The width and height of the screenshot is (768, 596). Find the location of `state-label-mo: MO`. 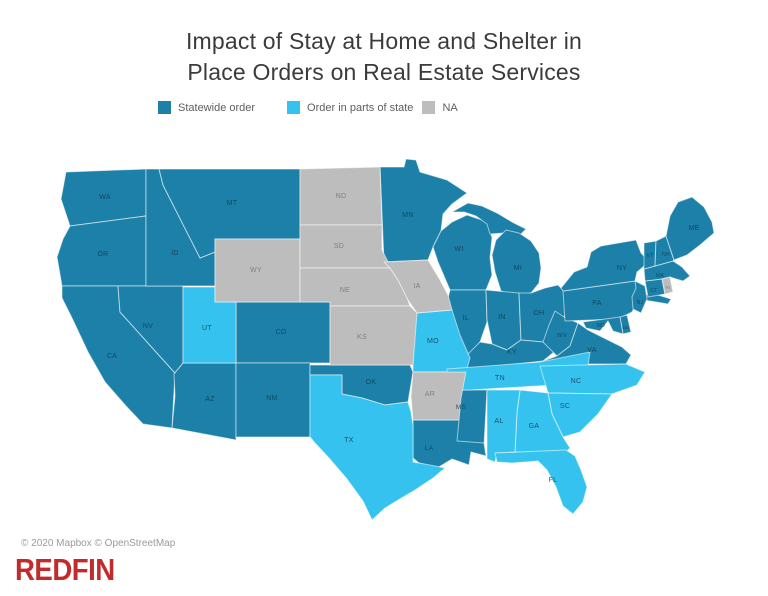

state-label-mo: MO is located at coordinates (433, 341).